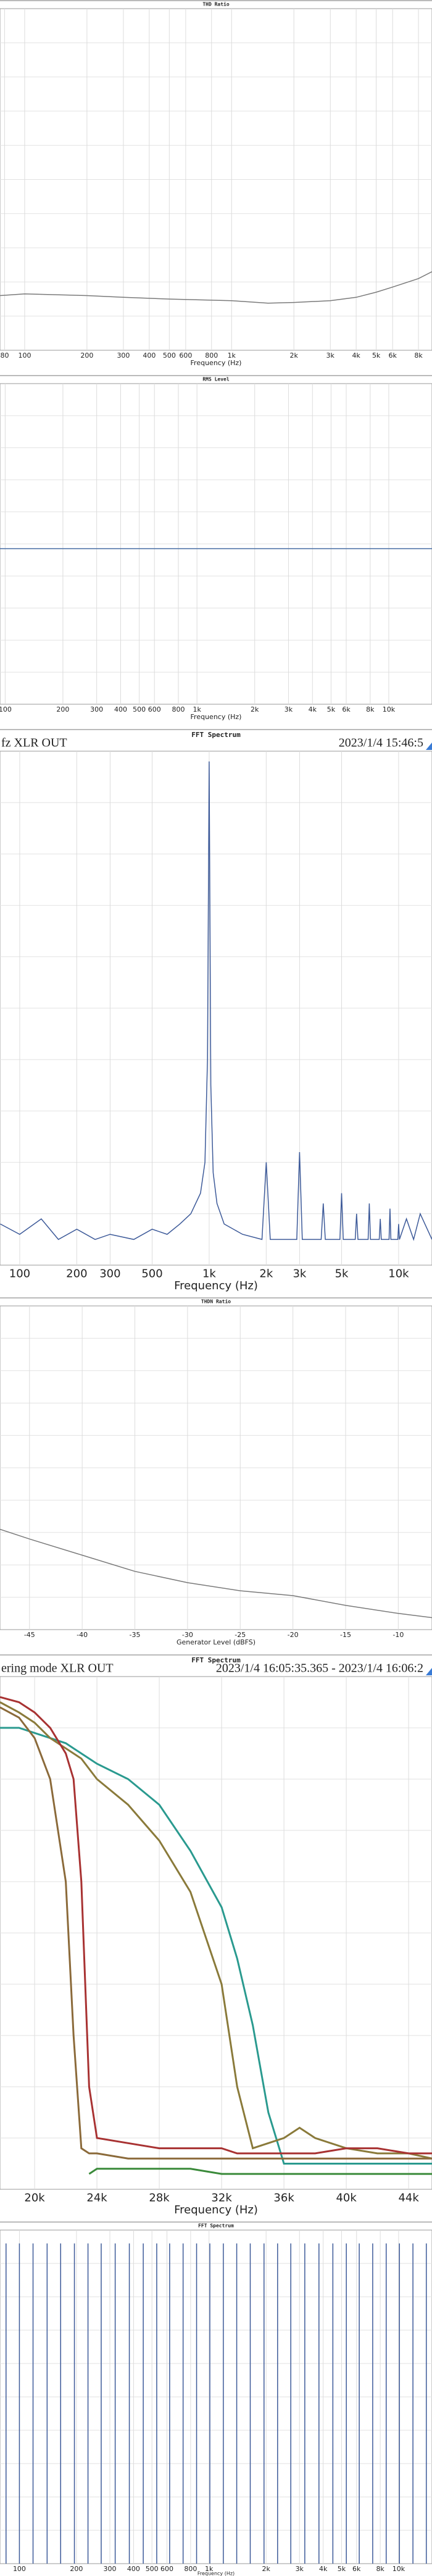 This screenshot has width=432, height=2576. Describe the element at coordinates (159, 2197) in the screenshot. I see `x-tick-label: 28k` at that location.